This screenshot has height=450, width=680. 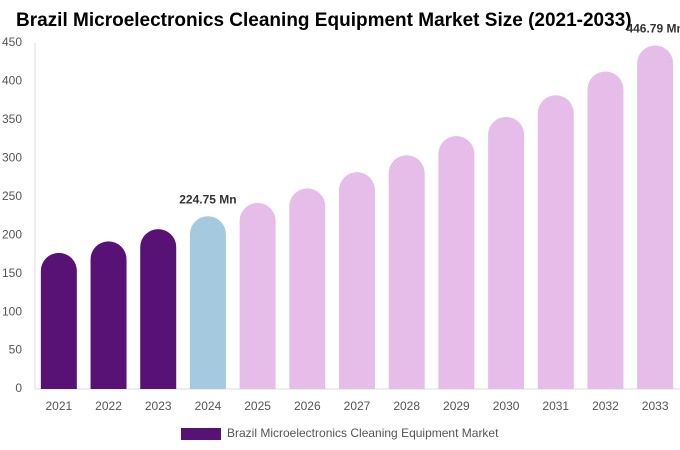 What do you see at coordinates (655, 406) in the screenshot?
I see `x-tick-label: 2033` at bounding box center [655, 406].